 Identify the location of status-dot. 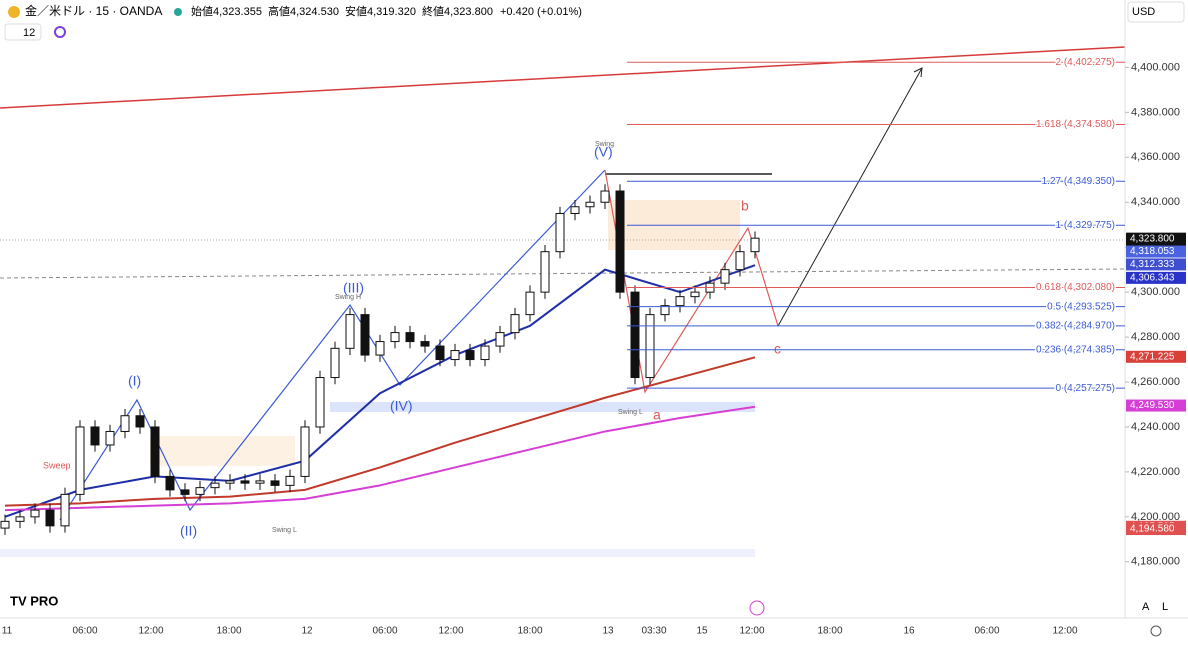
(178, 12).